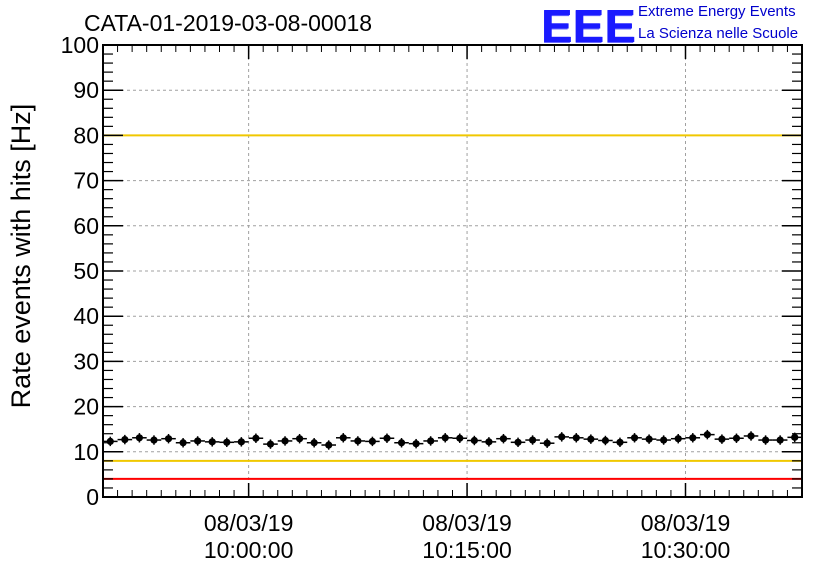  I want to click on x-tick-label-time: 10:30:00, so click(686, 550).